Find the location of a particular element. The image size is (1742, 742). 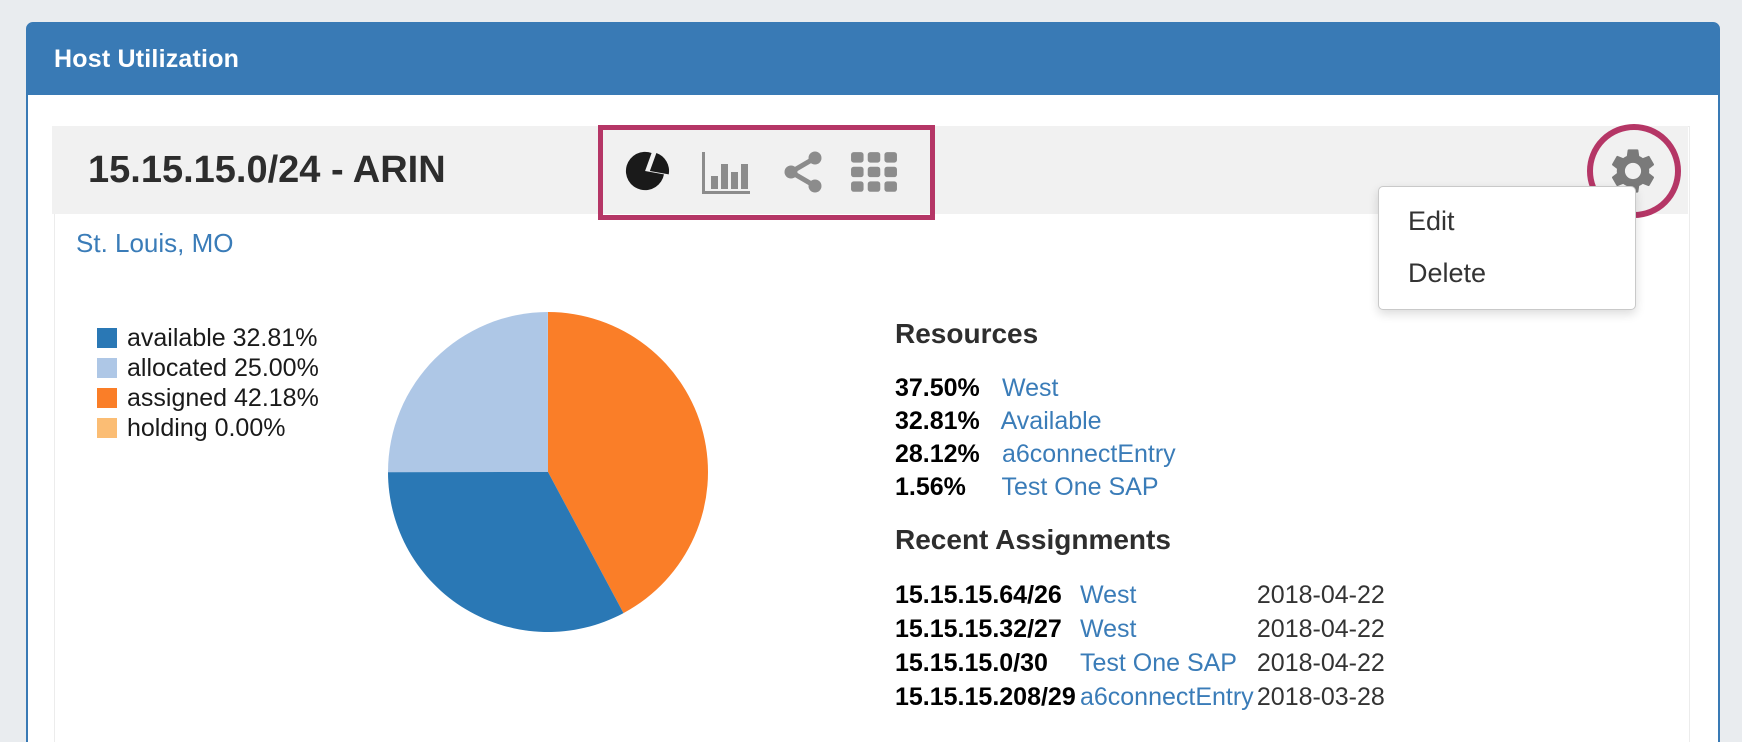

legend-swatch-allocated is located at coordinates (107, 368).